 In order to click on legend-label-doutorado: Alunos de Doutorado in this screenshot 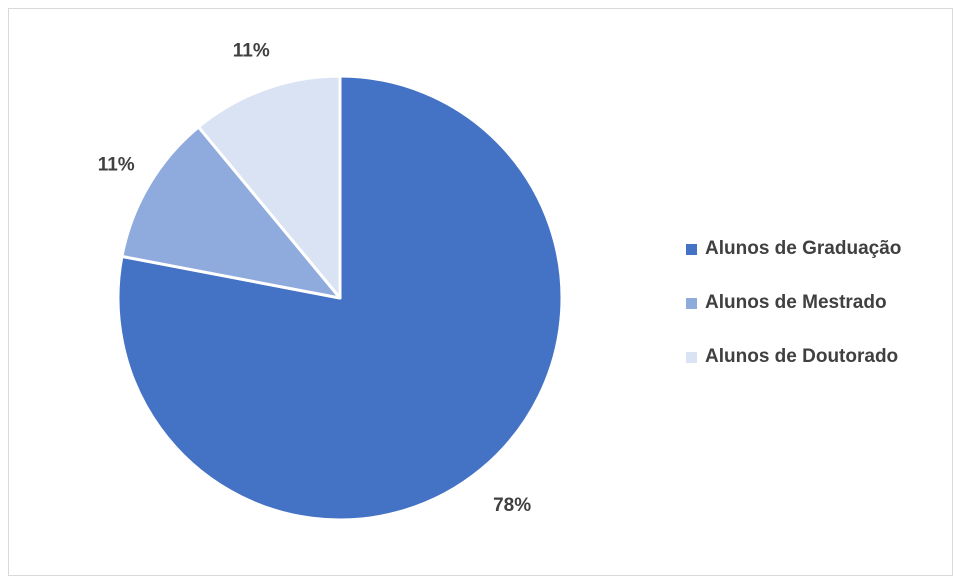, I will do `click(802, 356)`.